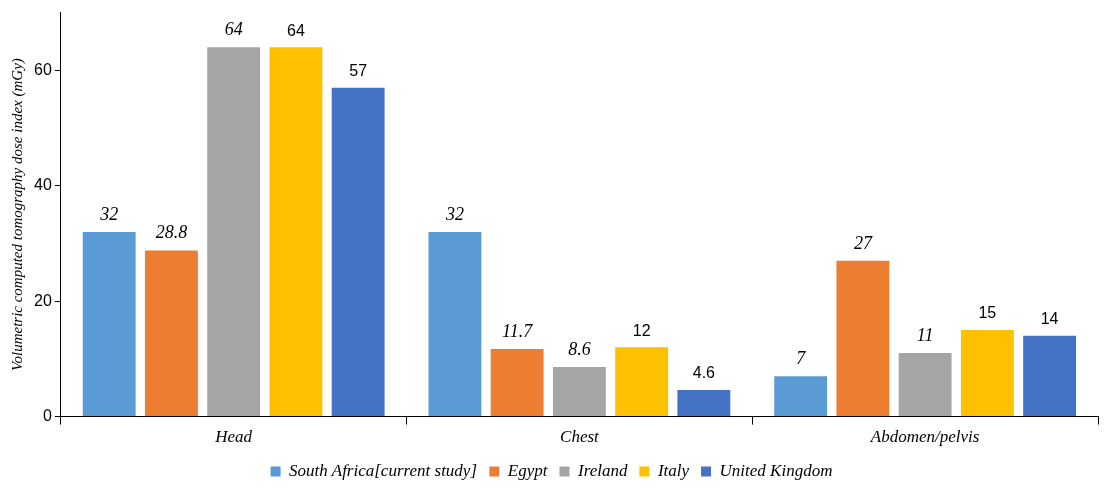  I want to click on data-label: 15, so click(987, 313).